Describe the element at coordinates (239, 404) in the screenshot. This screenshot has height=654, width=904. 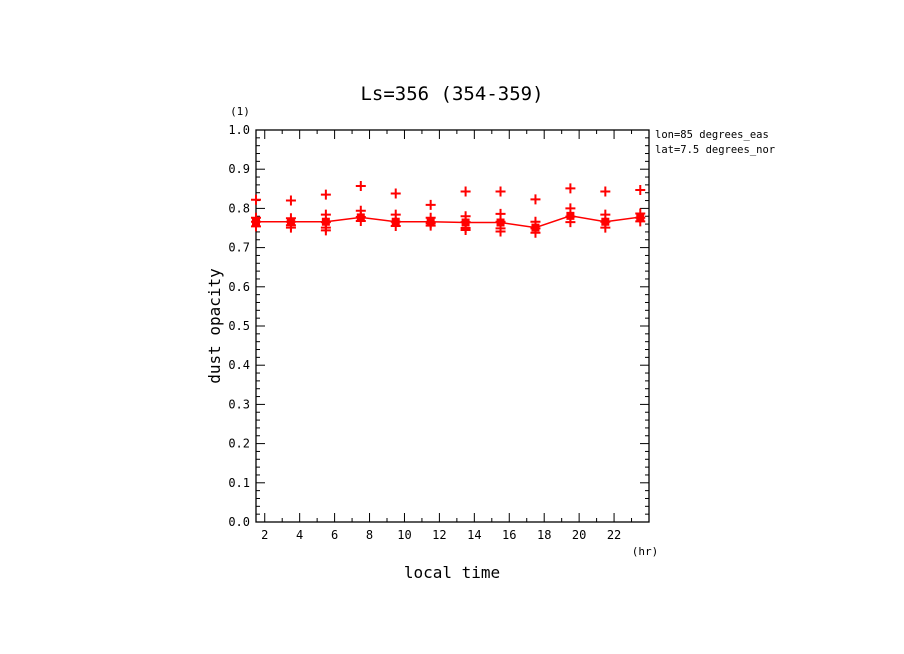
I see `y-tick-label: 0.3` at that location.